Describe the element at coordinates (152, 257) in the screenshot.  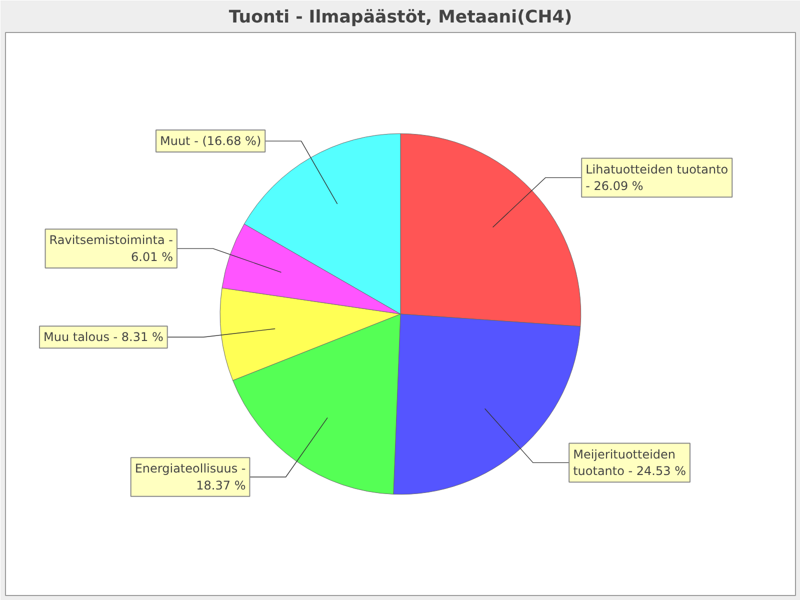
I see `data-label: 6.01 %` at that location.